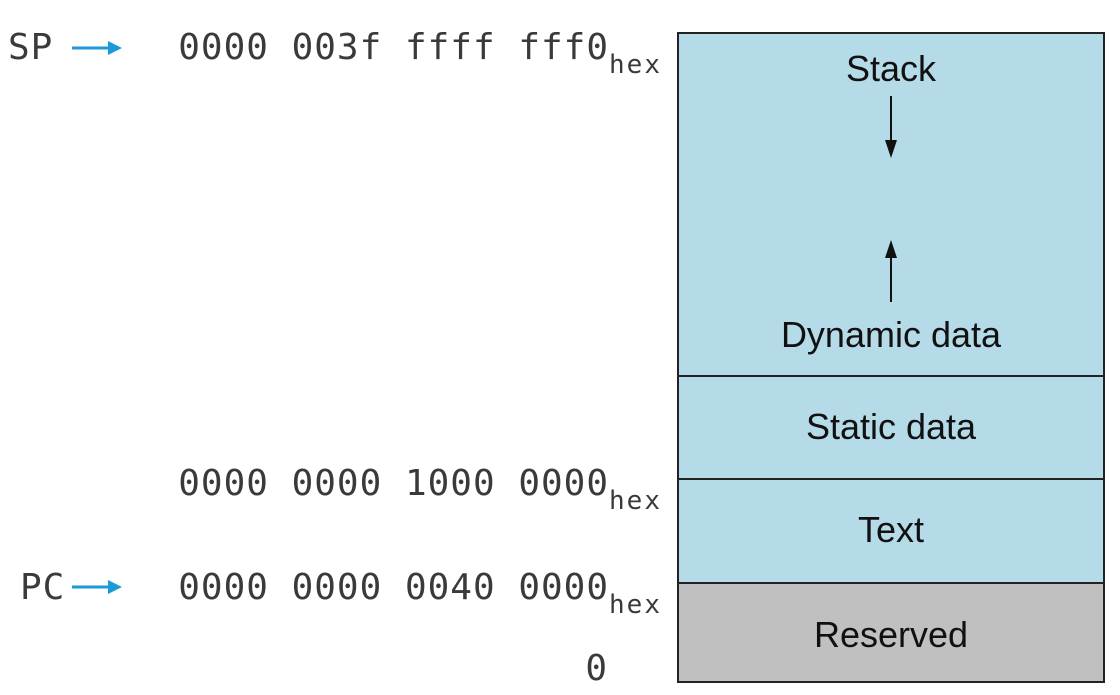 The width and height of the screenshot is (1120, 695). I want to click on static-data-label: Static data, so click(891, 426).